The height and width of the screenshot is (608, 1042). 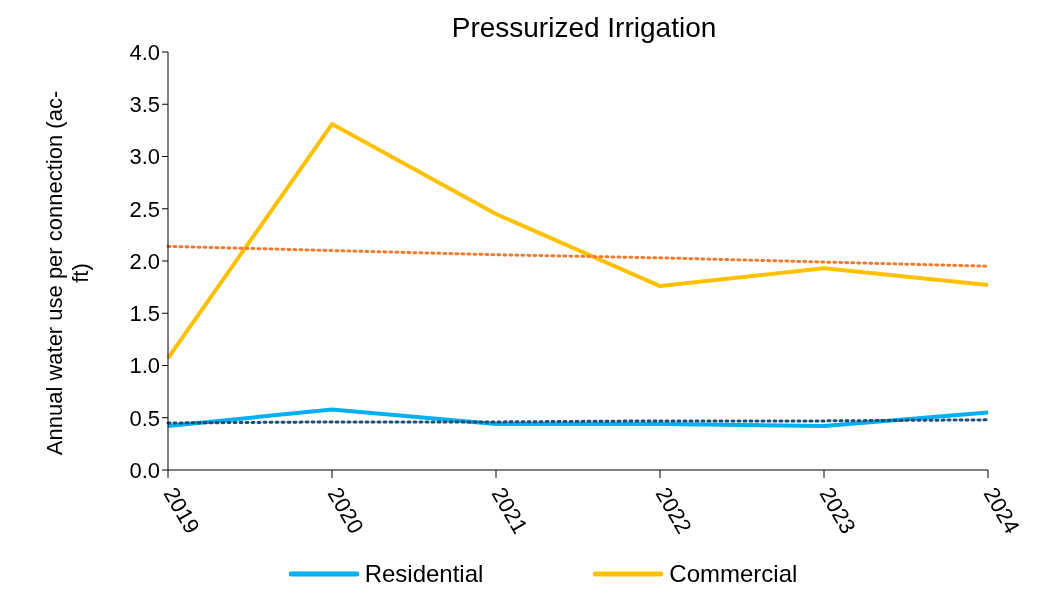 I want to click on y-tick-label: 2.5, so click(x=144, y=209).